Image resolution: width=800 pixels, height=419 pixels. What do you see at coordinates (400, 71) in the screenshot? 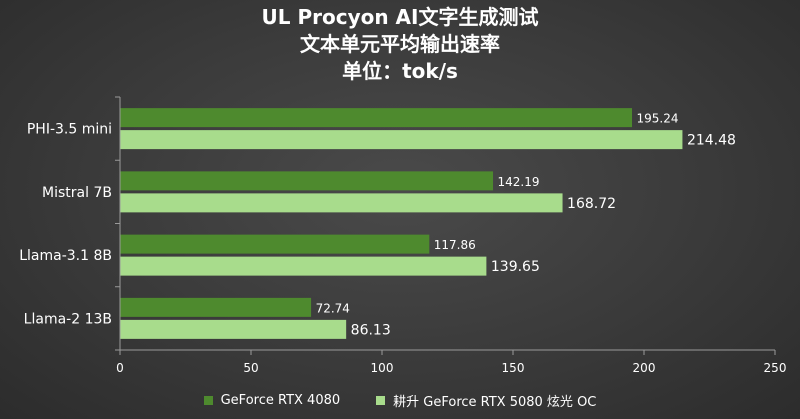
I see `chart-title-line-3: 单位：tok/s` at bounding box center [400, 71].